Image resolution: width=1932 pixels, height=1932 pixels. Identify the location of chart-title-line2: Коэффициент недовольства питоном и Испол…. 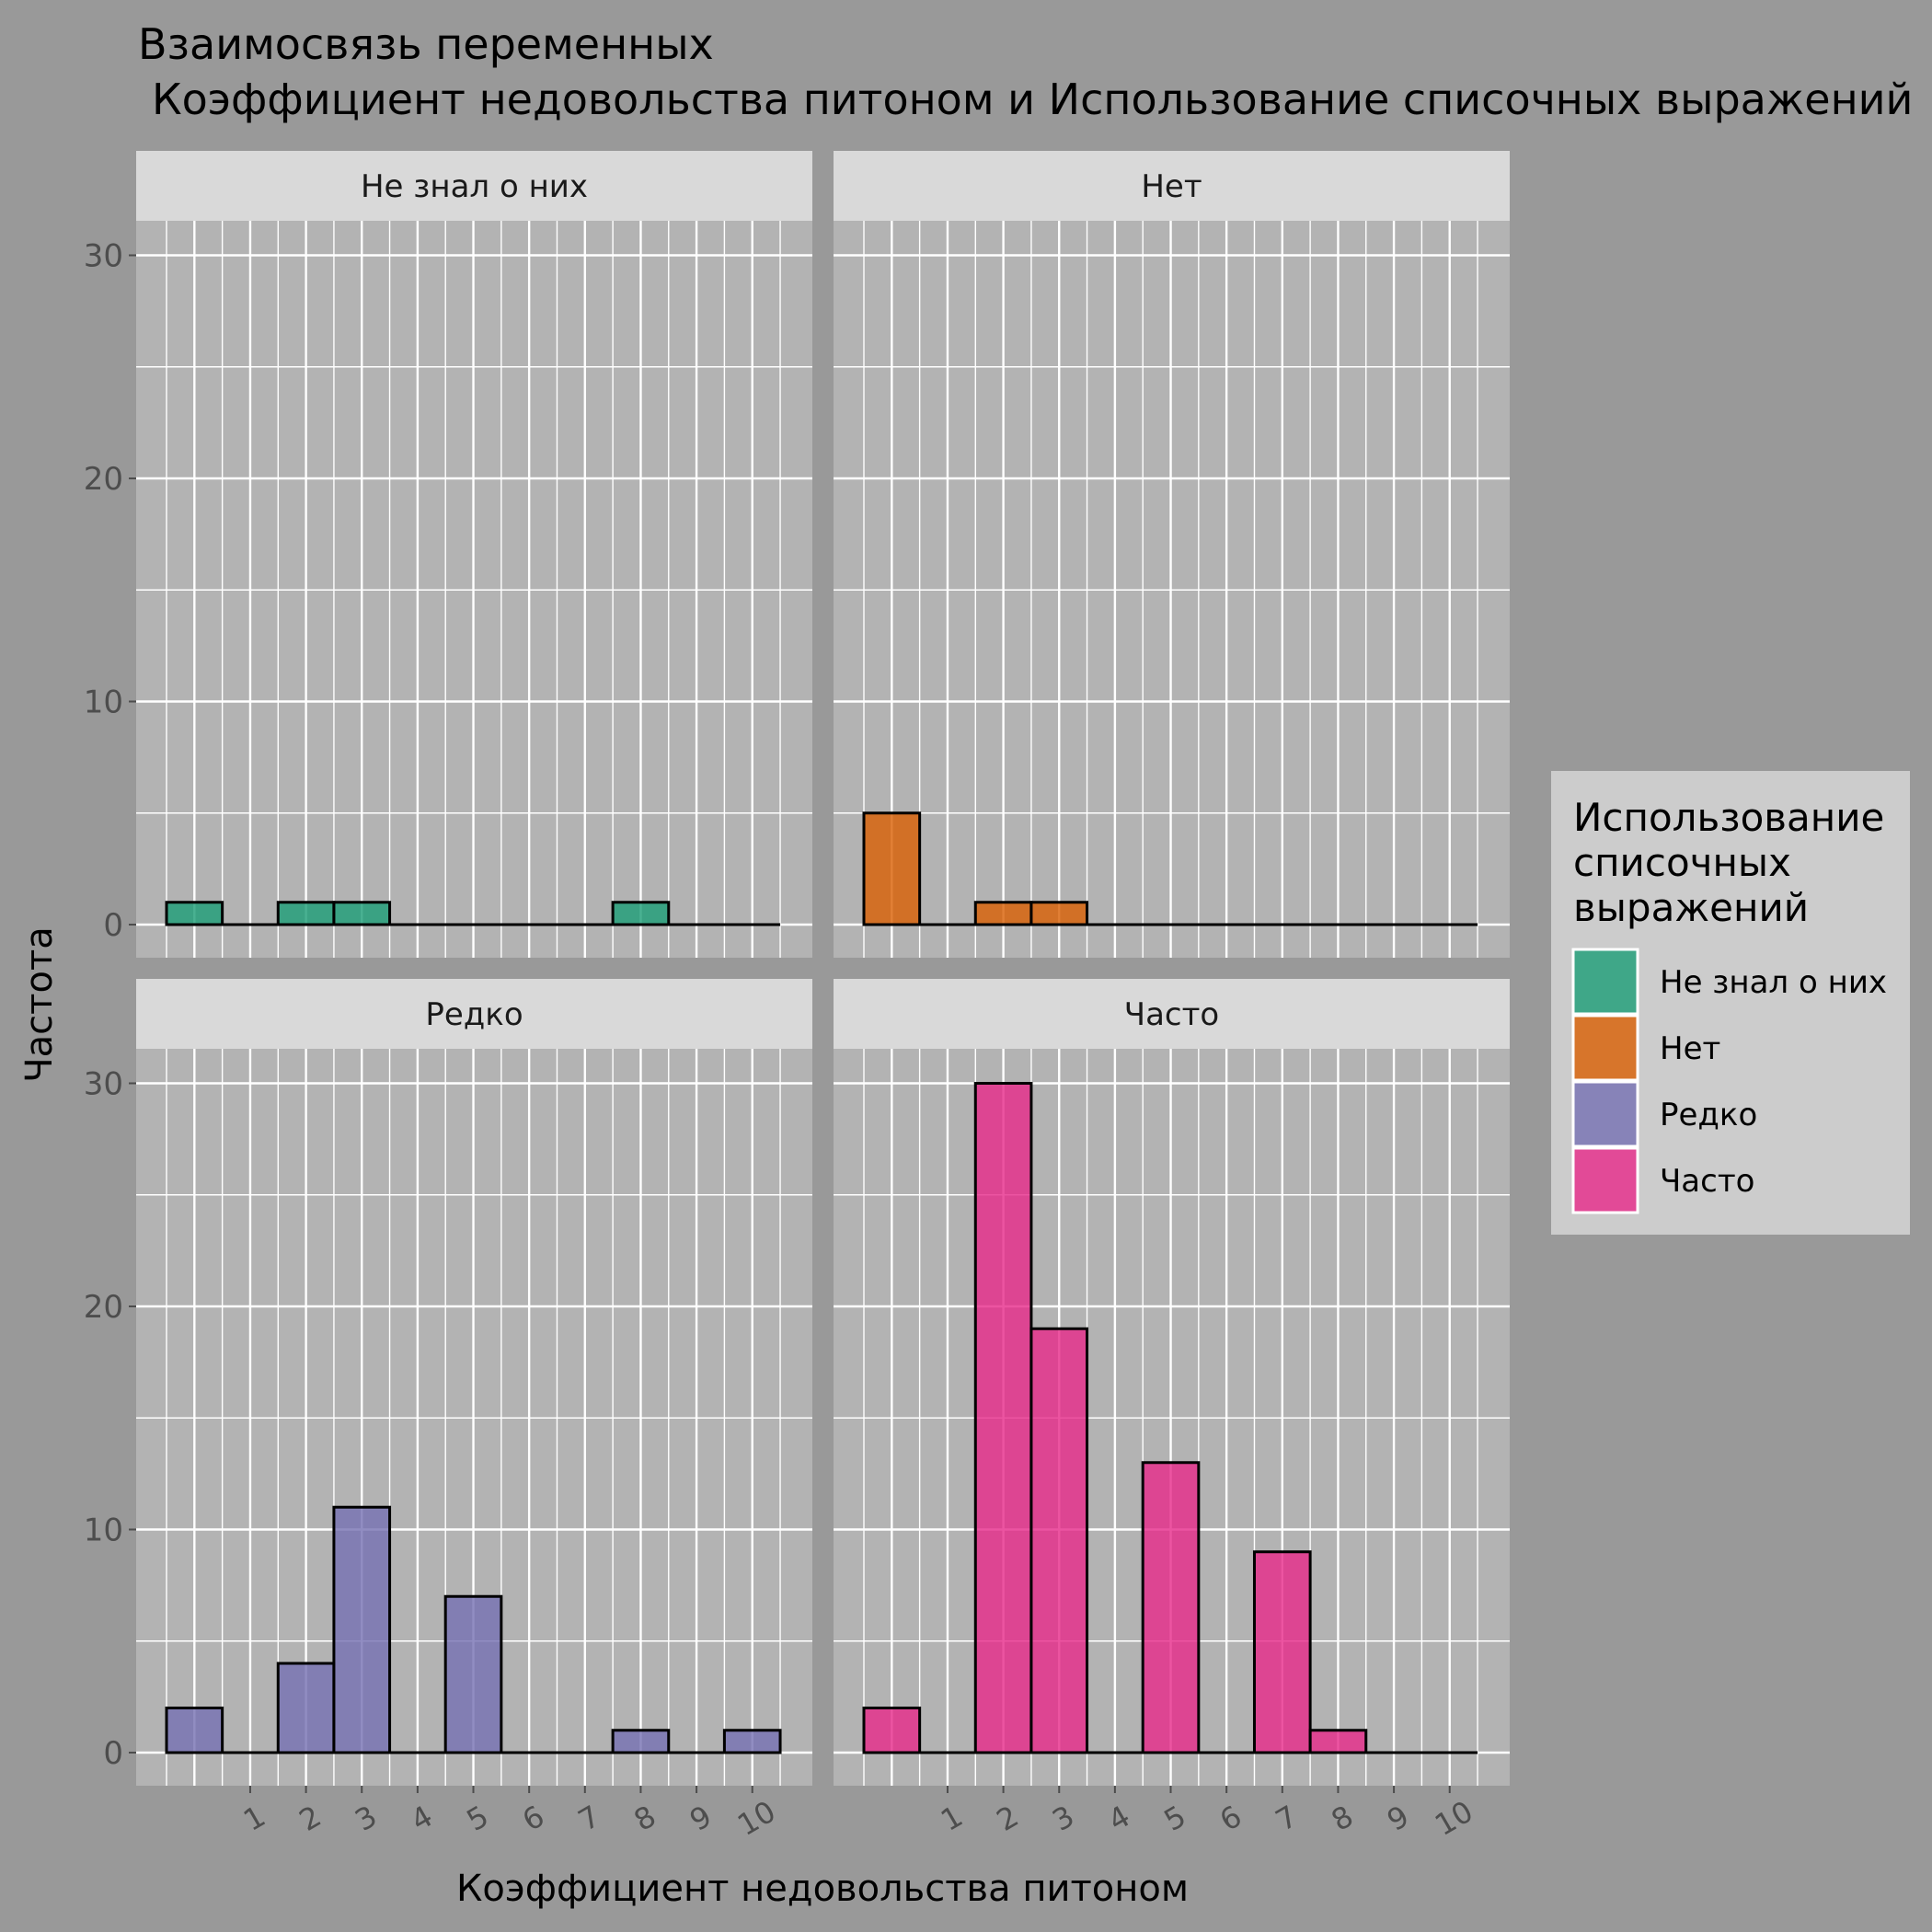
(1032, 99).